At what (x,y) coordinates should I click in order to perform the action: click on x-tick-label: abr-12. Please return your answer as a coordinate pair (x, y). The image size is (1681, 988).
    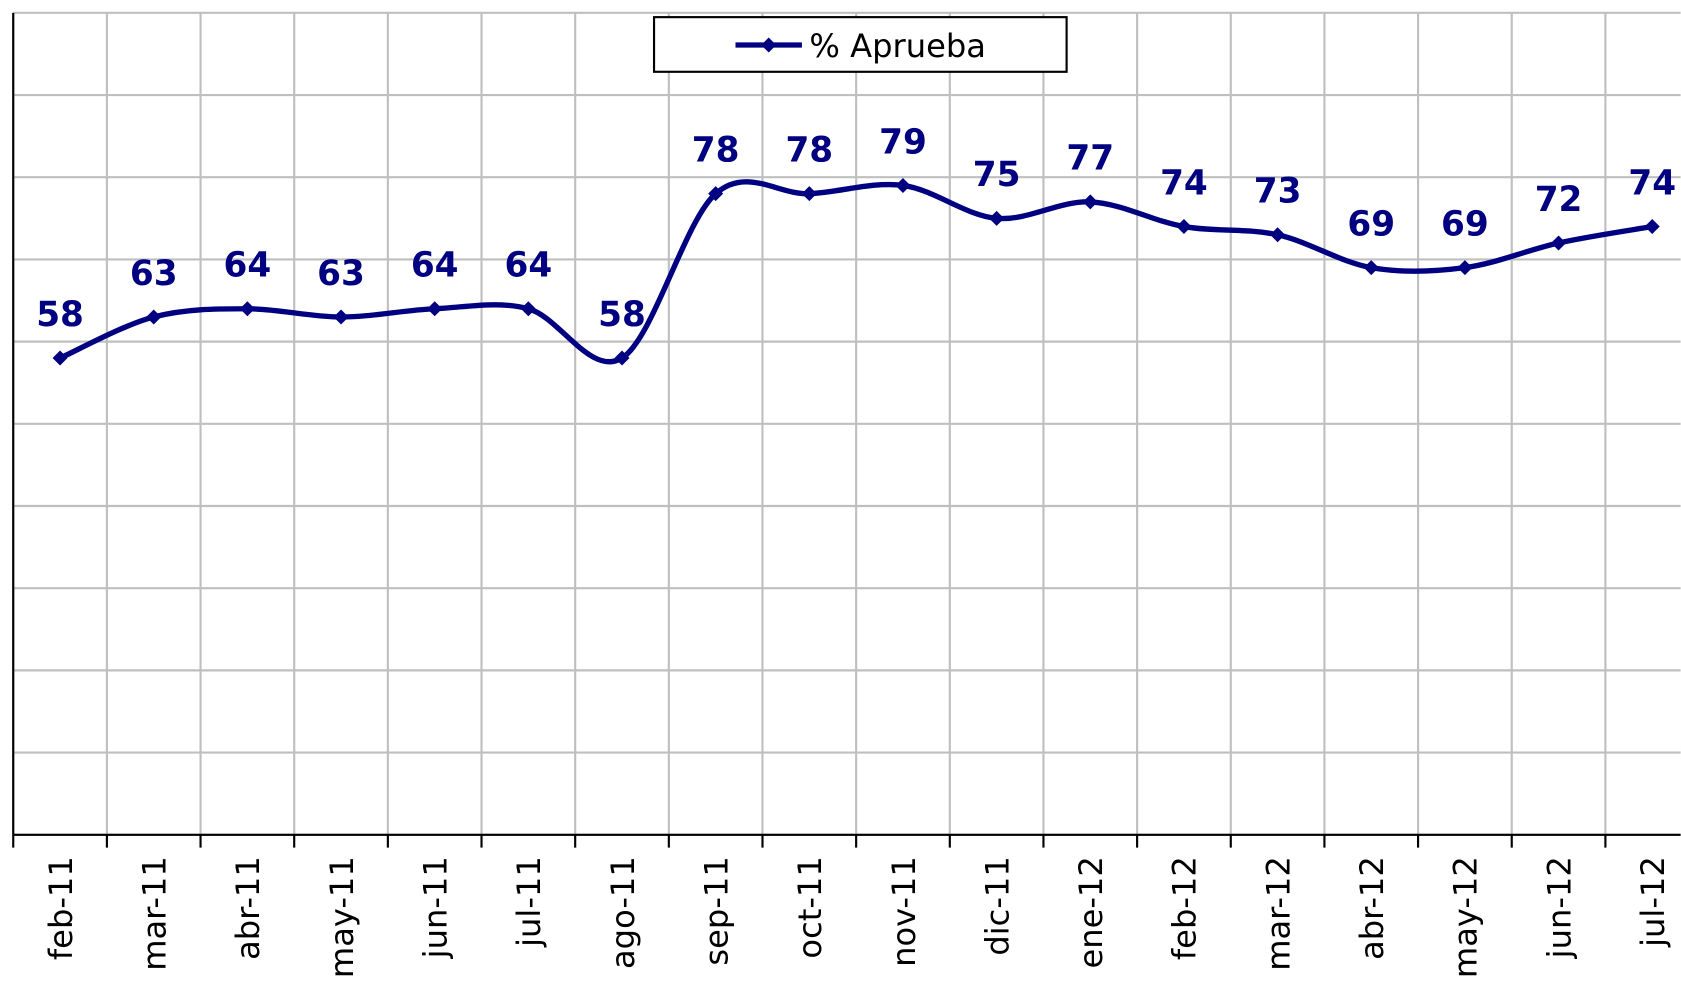
    Looking at the image, I should click on (1372, 908).